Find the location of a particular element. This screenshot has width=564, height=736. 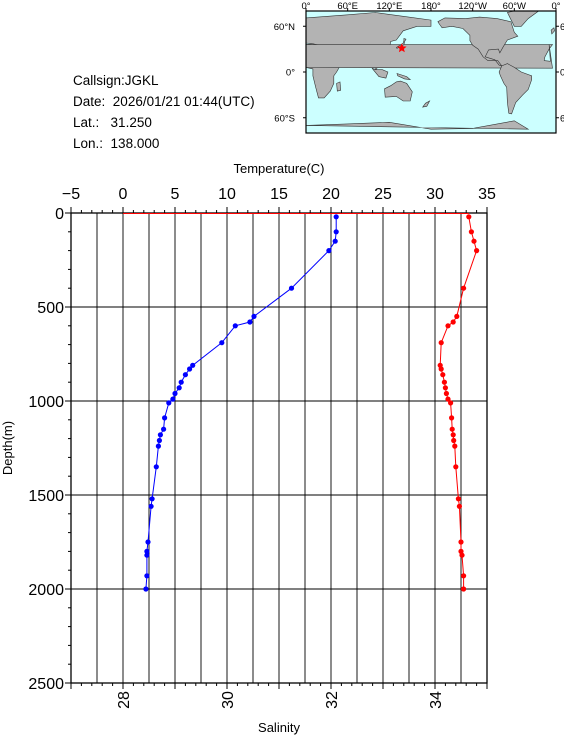

top-axis-tick-label: −5 is located at coordinates (71, 194).